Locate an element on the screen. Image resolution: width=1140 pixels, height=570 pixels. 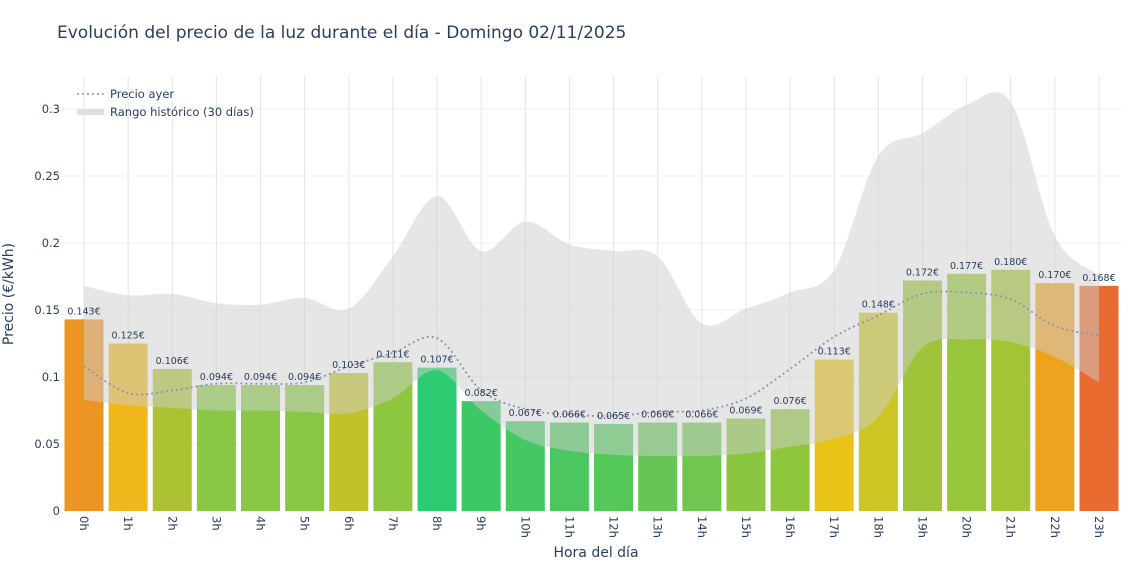
x-tick-label: 8h is located at coordinates (437, 523).